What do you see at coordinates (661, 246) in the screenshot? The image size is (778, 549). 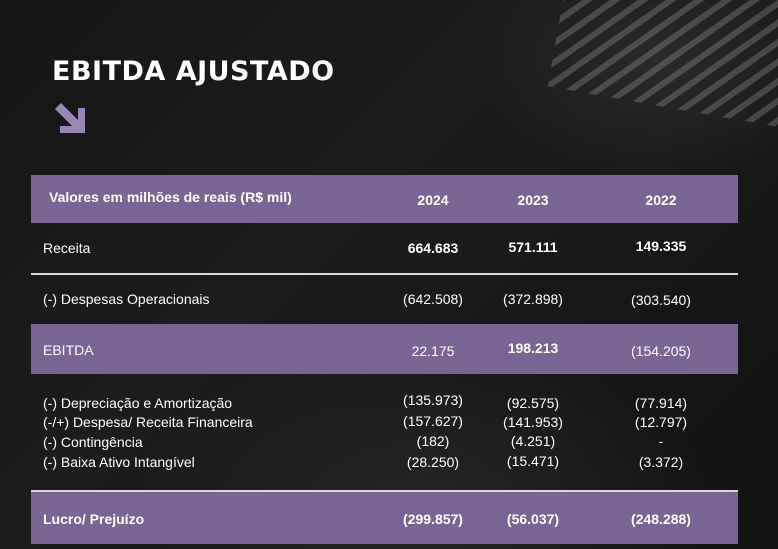 I see `value-2022: 149.335` at bounding box center [661, 246].